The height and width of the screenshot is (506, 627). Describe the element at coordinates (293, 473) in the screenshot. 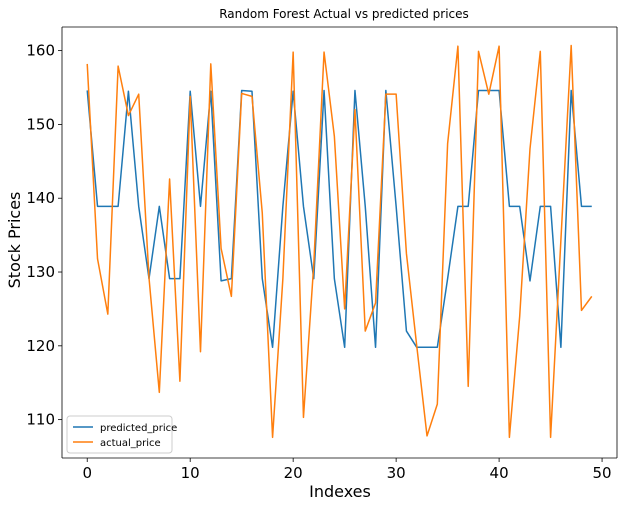

I see `x-tick-label: 20` at that location.